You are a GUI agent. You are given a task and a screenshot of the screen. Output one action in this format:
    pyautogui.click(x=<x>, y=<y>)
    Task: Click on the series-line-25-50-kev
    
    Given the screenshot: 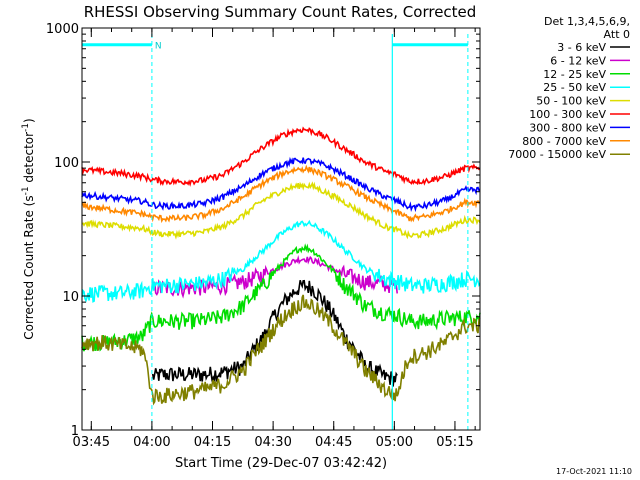 What is the action you would take?
    pyautogui.click(x=281, y=261)
    